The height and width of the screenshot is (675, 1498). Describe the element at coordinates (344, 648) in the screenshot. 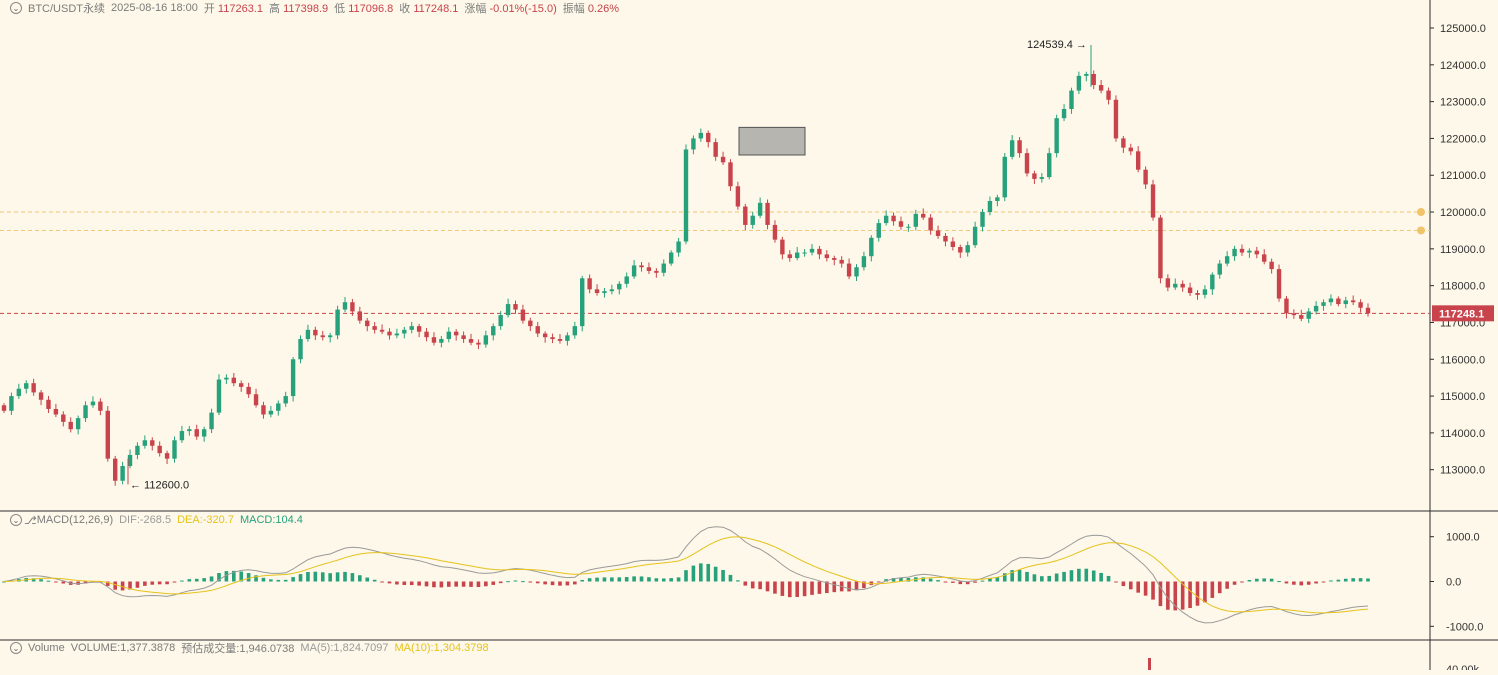

I see `volume-ma5: MA(5):1,824.7097` at that location.